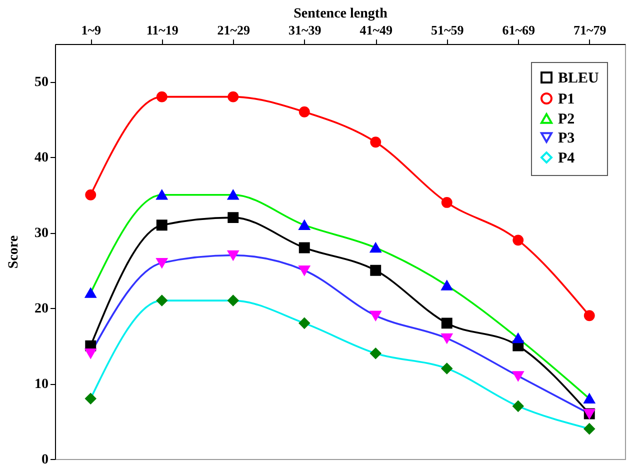 The image size is (631, 472). I want to click on y-axis-title: Score, so click(14, 252).